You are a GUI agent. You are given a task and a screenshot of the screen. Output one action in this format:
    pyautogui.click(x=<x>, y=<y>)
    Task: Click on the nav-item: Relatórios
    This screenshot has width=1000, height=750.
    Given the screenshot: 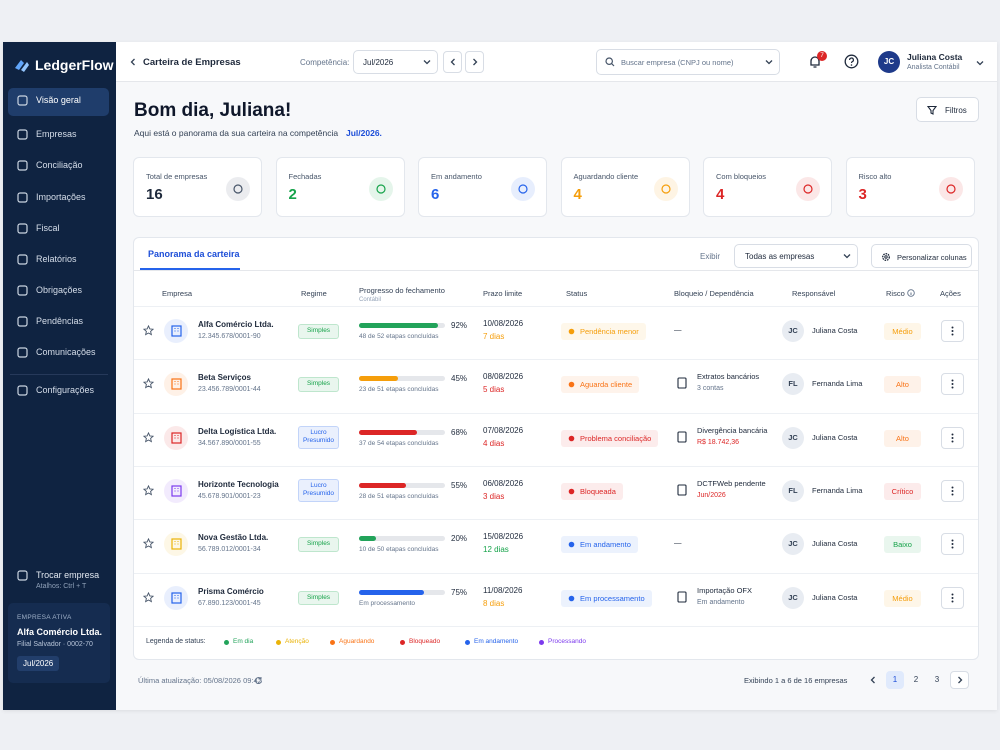 What is the action you would take?
    pyautogui.click(x=56, y=259)
    